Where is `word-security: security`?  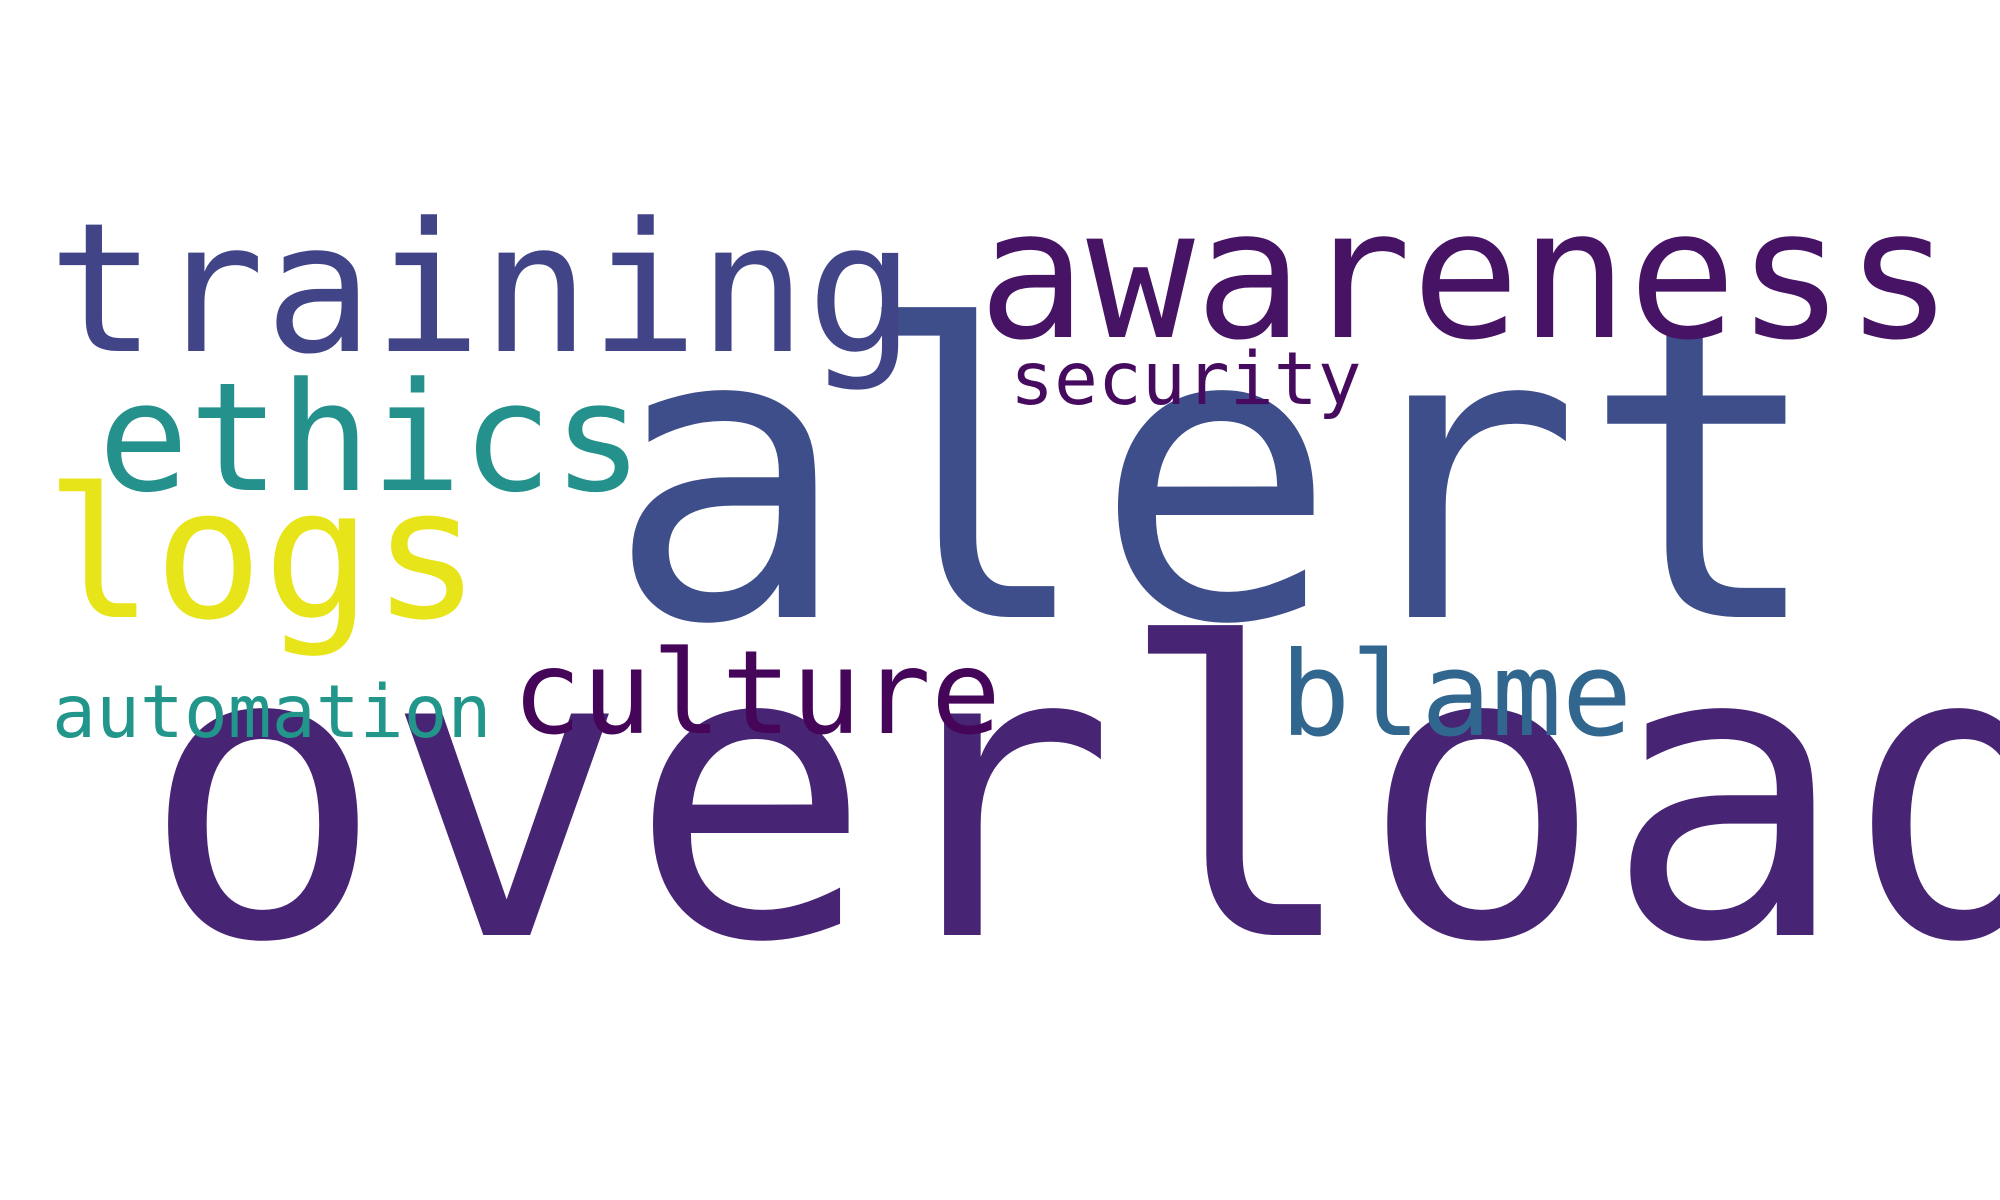
word-security: security is located at coordinates (1186, 379).